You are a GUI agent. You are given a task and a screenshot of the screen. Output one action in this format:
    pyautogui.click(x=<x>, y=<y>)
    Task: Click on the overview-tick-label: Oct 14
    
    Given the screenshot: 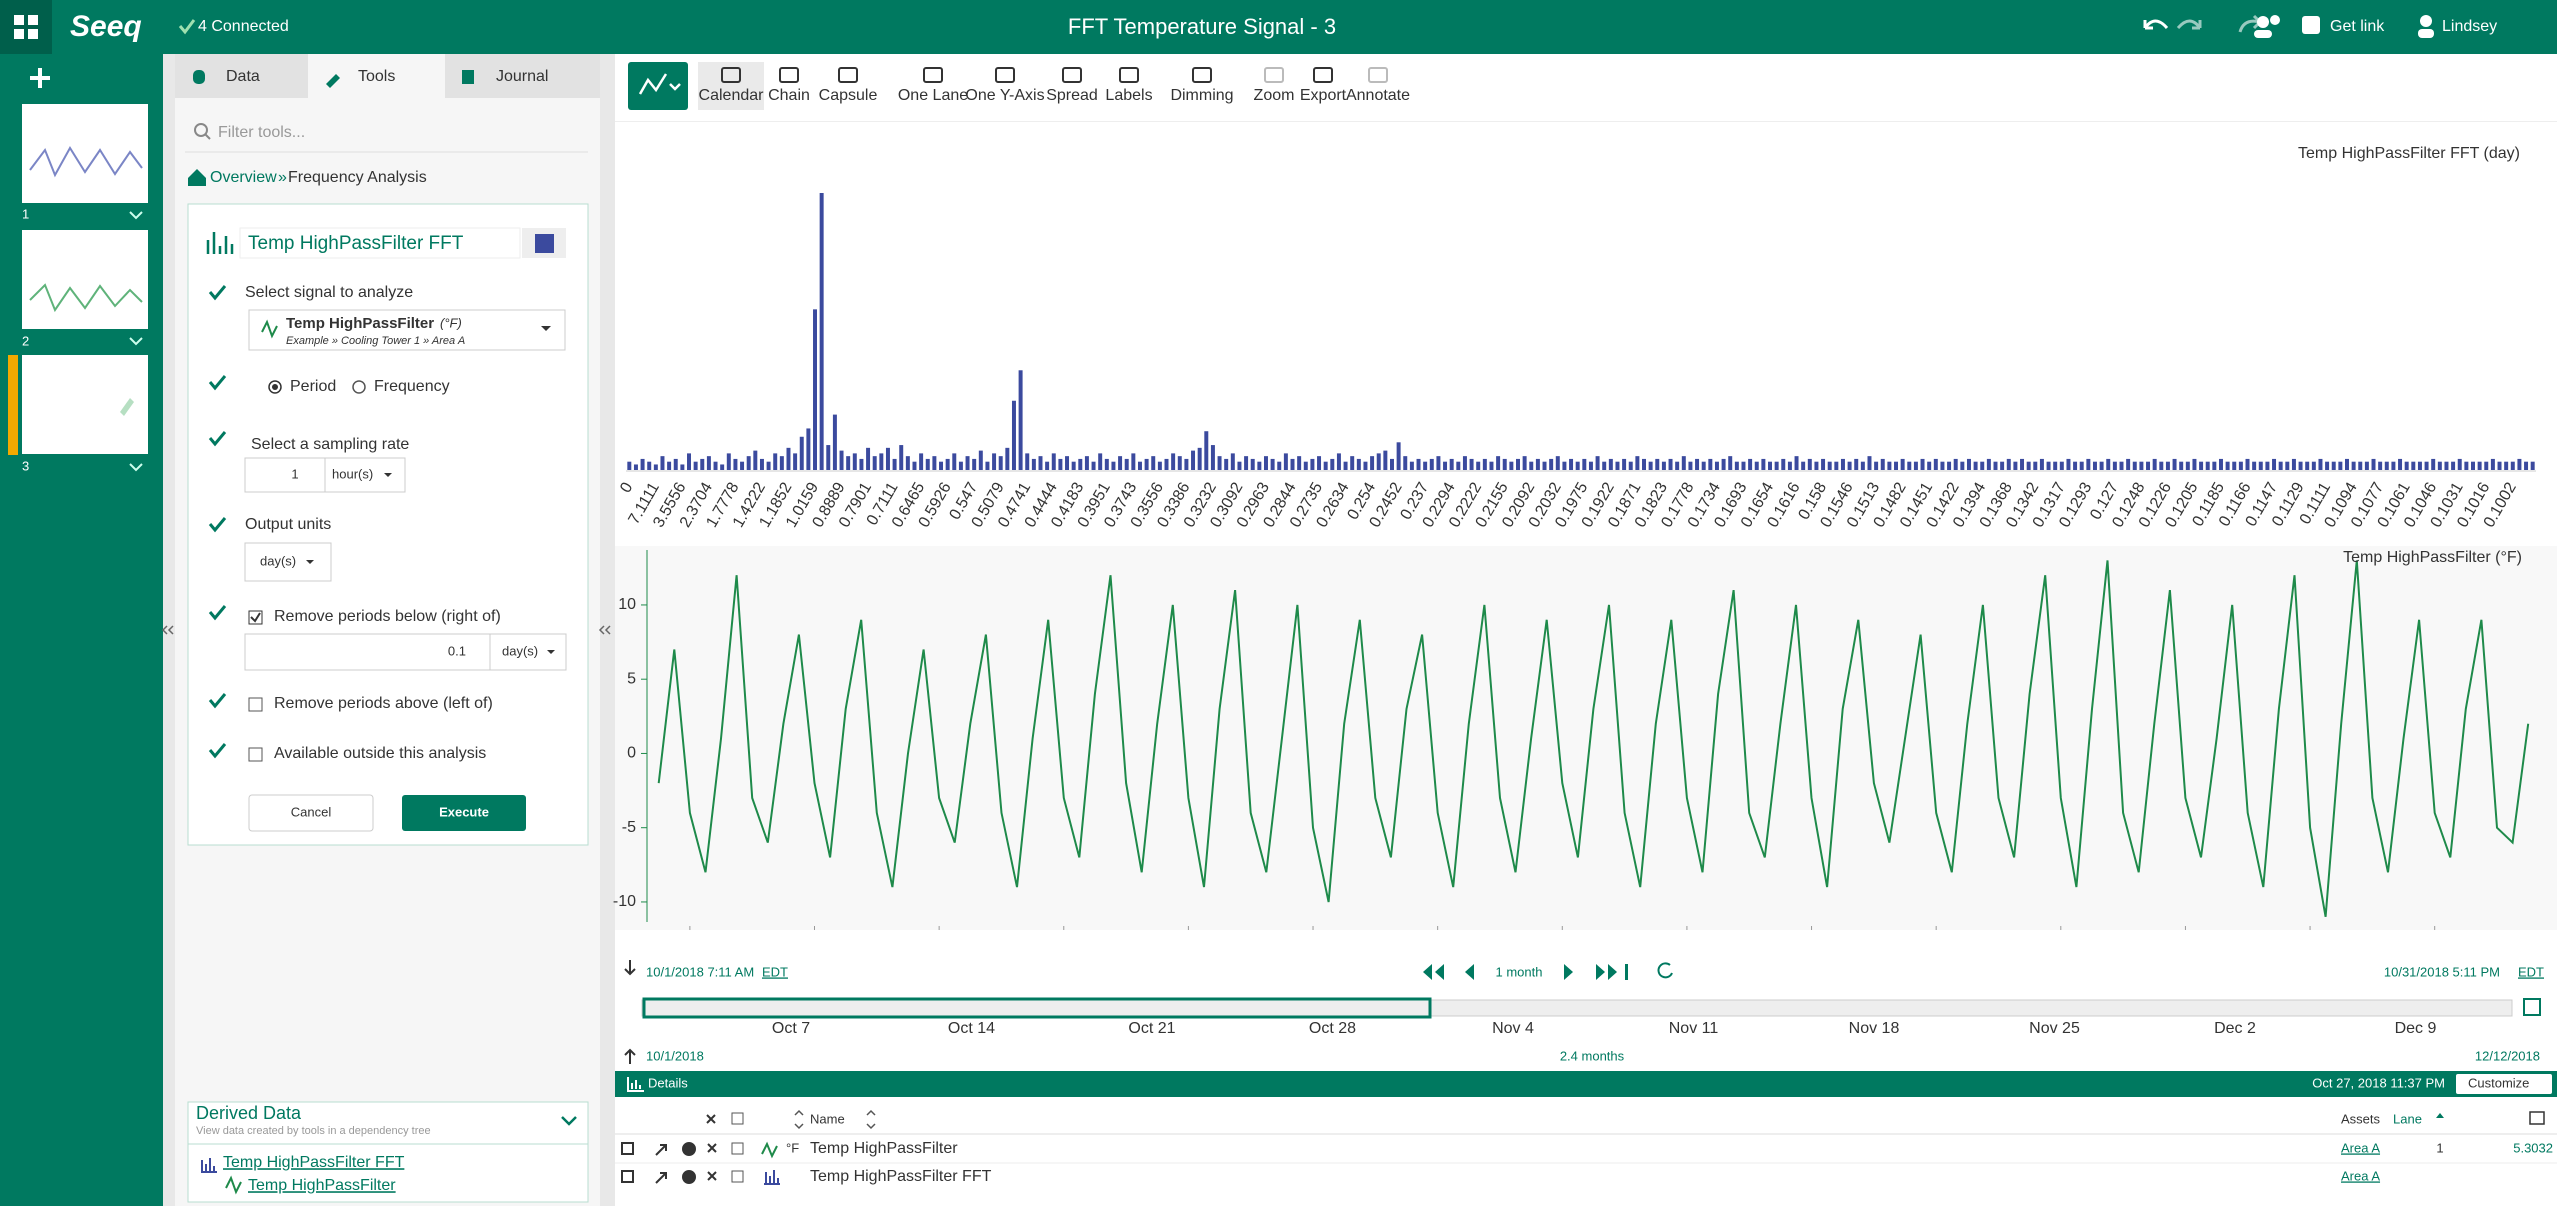 What is the action you would take?
    pyautogui.click(x=971, y=1028)
    